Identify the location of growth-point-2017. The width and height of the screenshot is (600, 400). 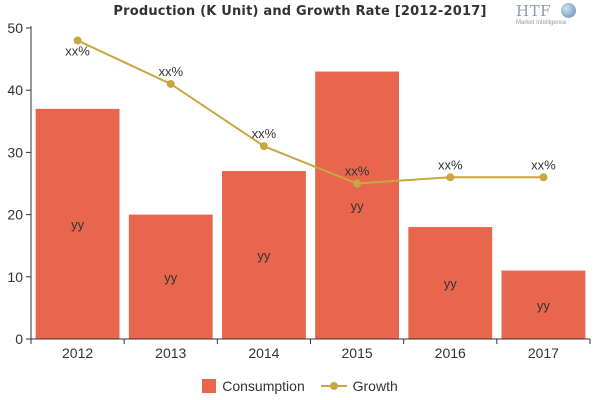
(543, 177).